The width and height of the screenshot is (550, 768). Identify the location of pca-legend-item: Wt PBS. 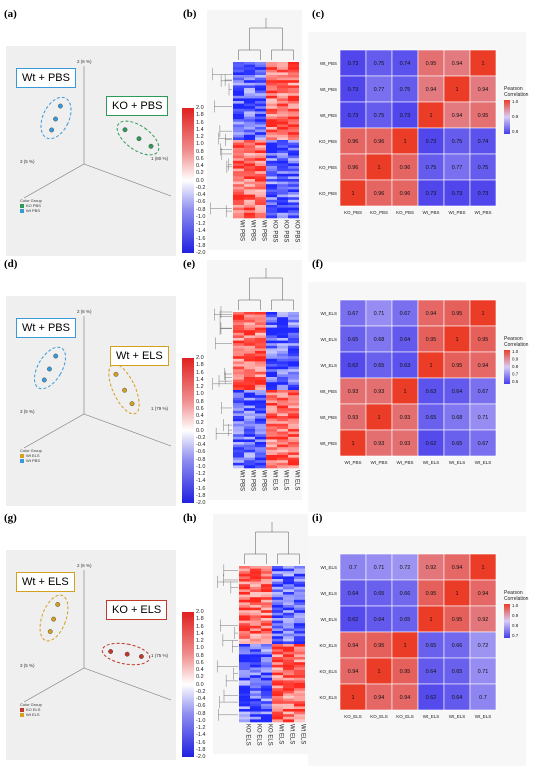
(31, 210).